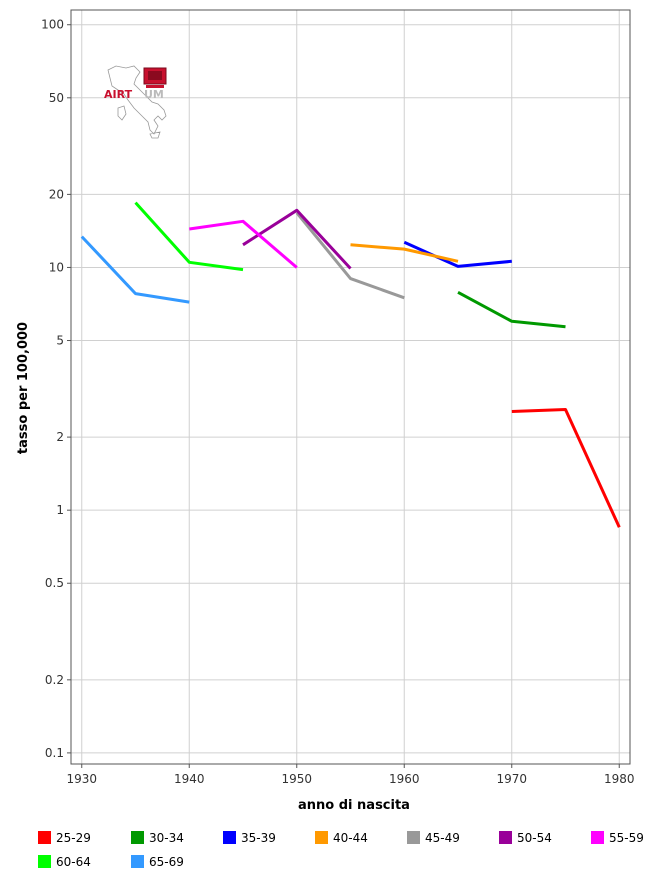 This screenshot has width=658, height=873. What do you see at coordinates (81, 779) in the screenshot?
I see `x-tick-label: 1930` at bounding box center [81, 779].